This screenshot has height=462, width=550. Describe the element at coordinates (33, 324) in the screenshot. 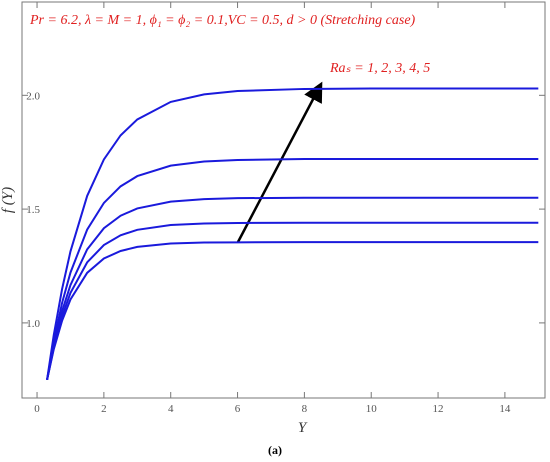

I see `y-tick-label: 1.0` at that location.